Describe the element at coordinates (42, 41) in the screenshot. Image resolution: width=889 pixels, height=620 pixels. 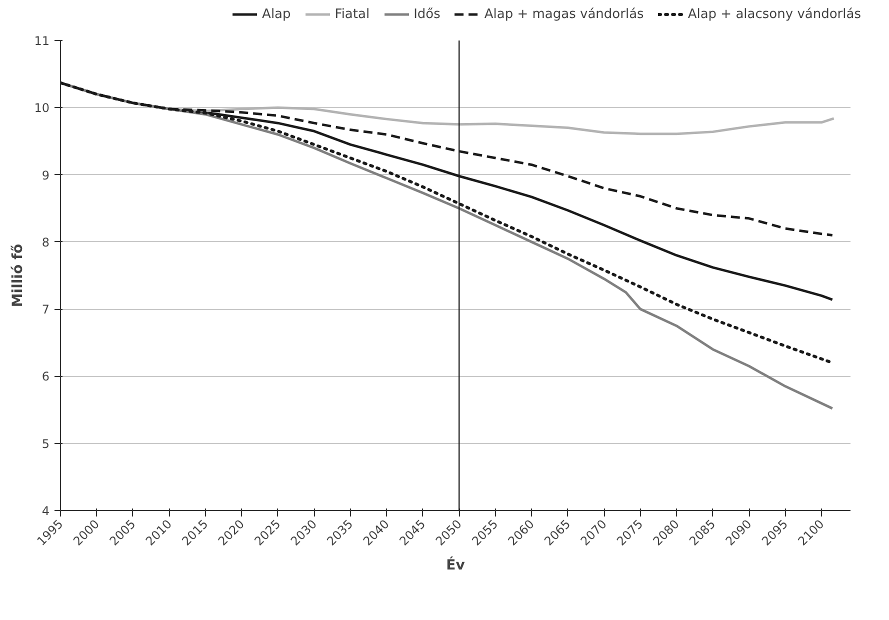
I see `y-tick-label: 11` at that location.